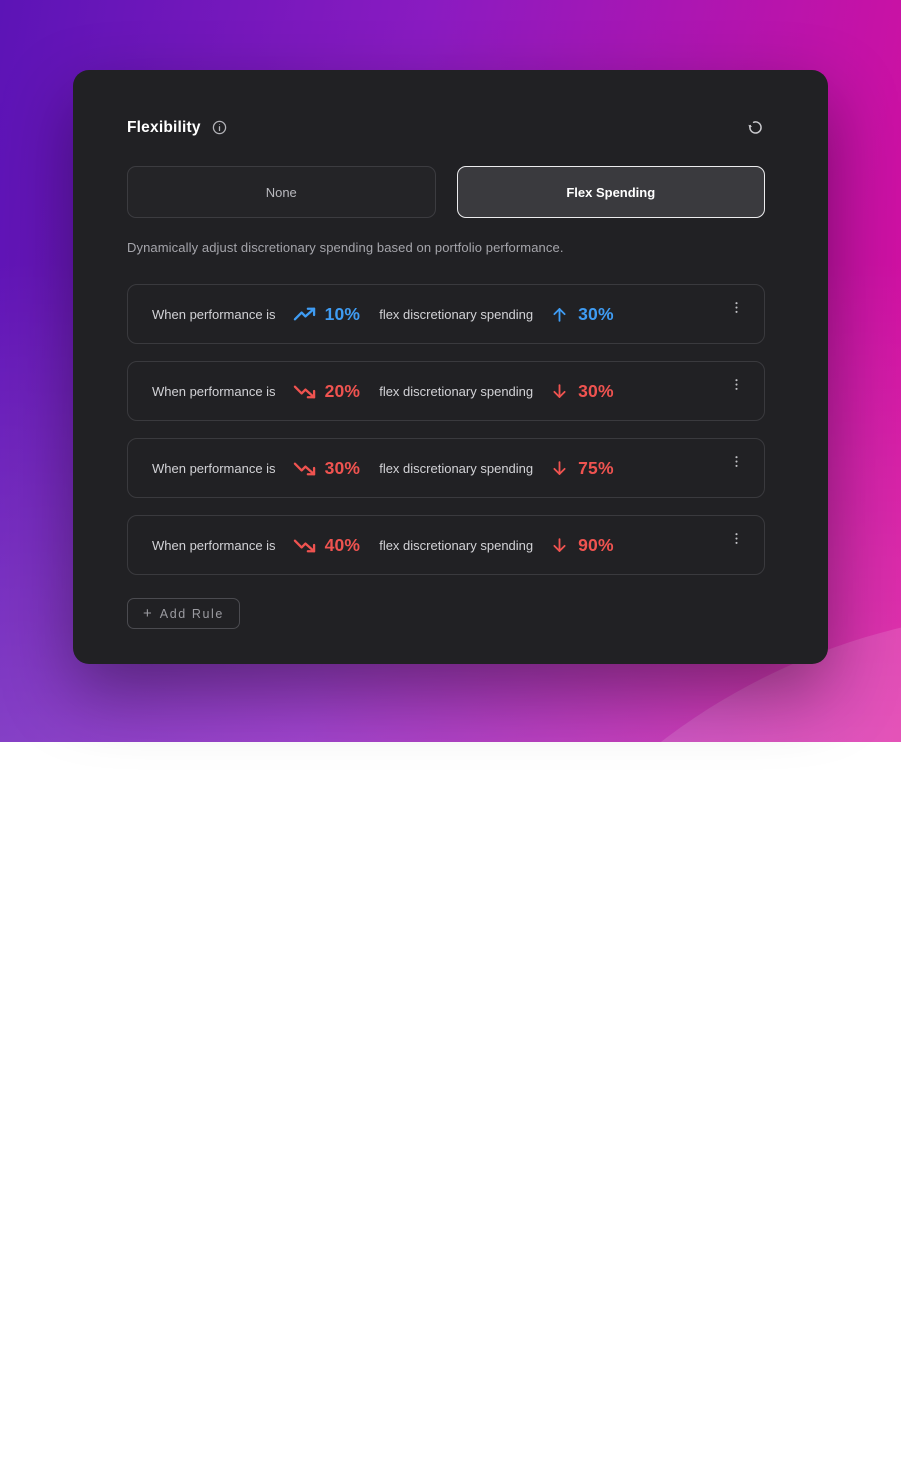  I want to click on arrow-up-icon, so click(559, 314).